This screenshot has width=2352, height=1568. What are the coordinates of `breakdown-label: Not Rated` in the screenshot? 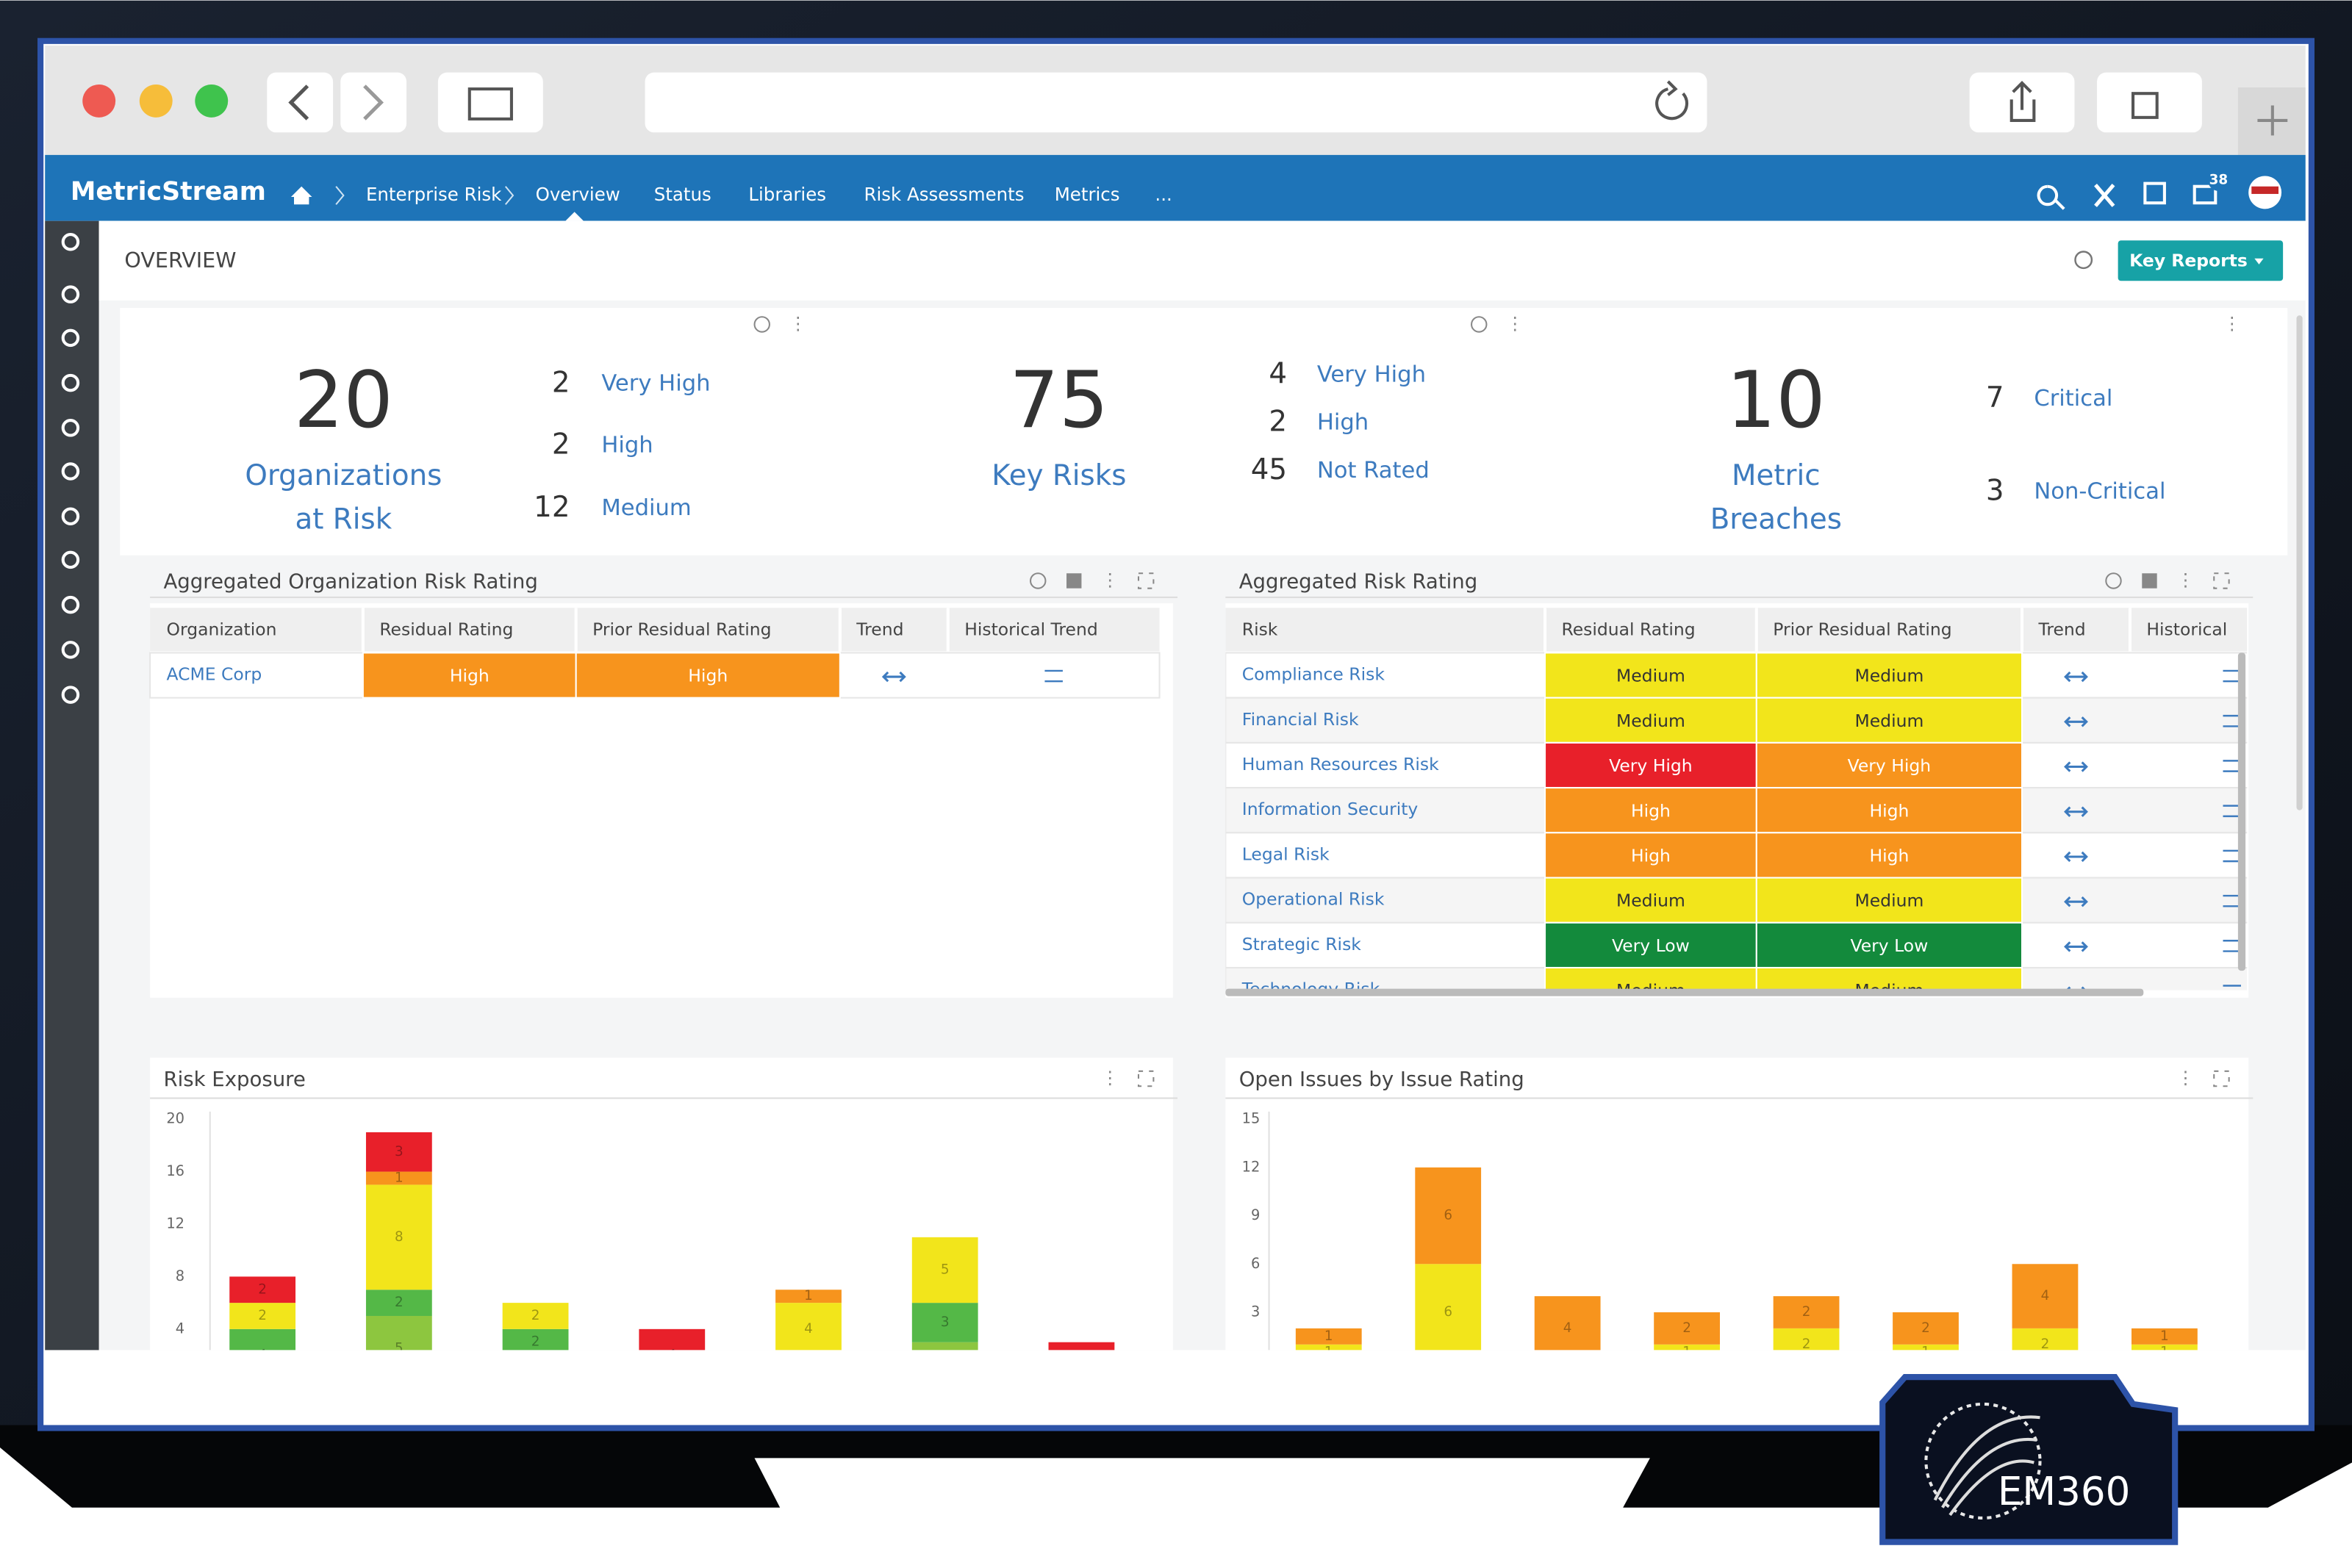 It's located at (1373, 471).